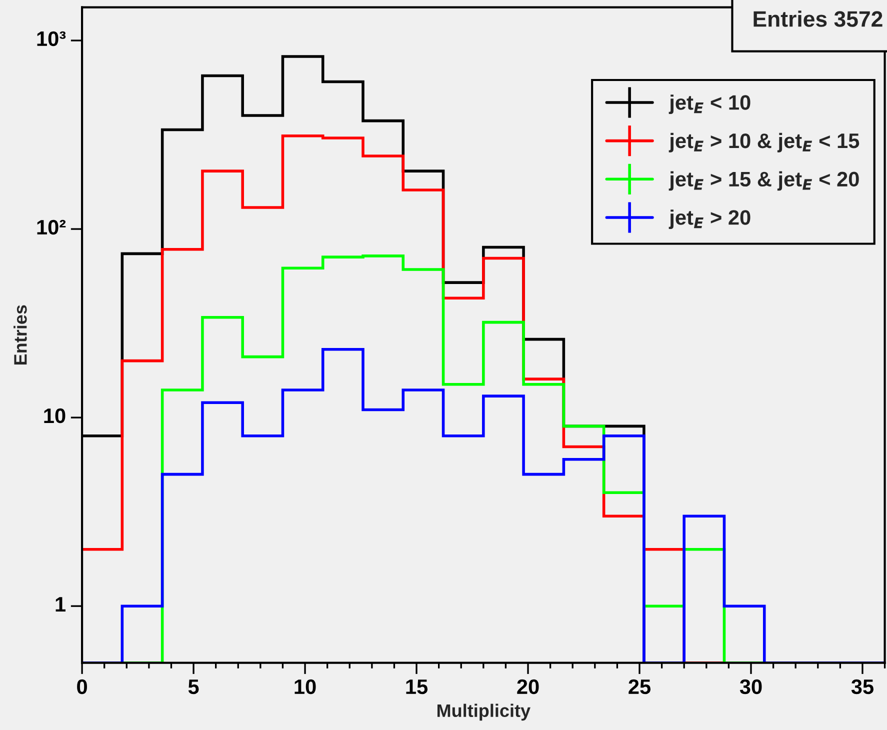 The height and width of the screenshot is (730, 887). Describe the element at coordinates (862, 686) in the screenshot. I see `x-tick-label: 35` at that location.